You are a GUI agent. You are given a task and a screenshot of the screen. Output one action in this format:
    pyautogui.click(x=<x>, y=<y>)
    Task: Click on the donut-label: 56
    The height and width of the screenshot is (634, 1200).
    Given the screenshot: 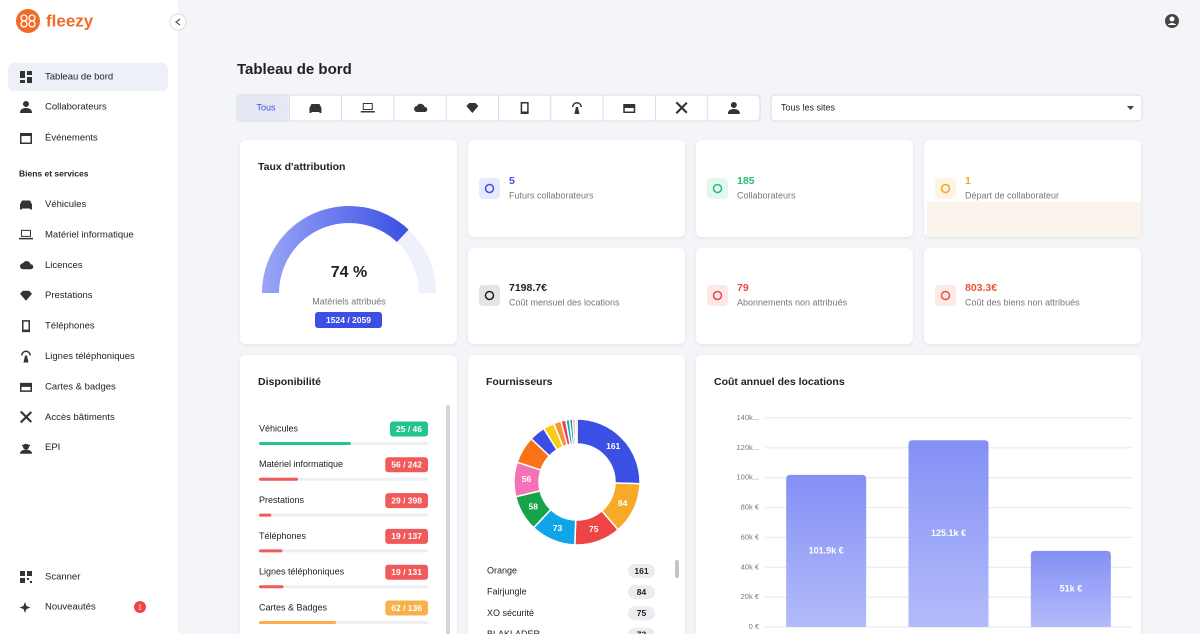 What is the action you would take?
    pyautogui.click(x=527, y=479)
    